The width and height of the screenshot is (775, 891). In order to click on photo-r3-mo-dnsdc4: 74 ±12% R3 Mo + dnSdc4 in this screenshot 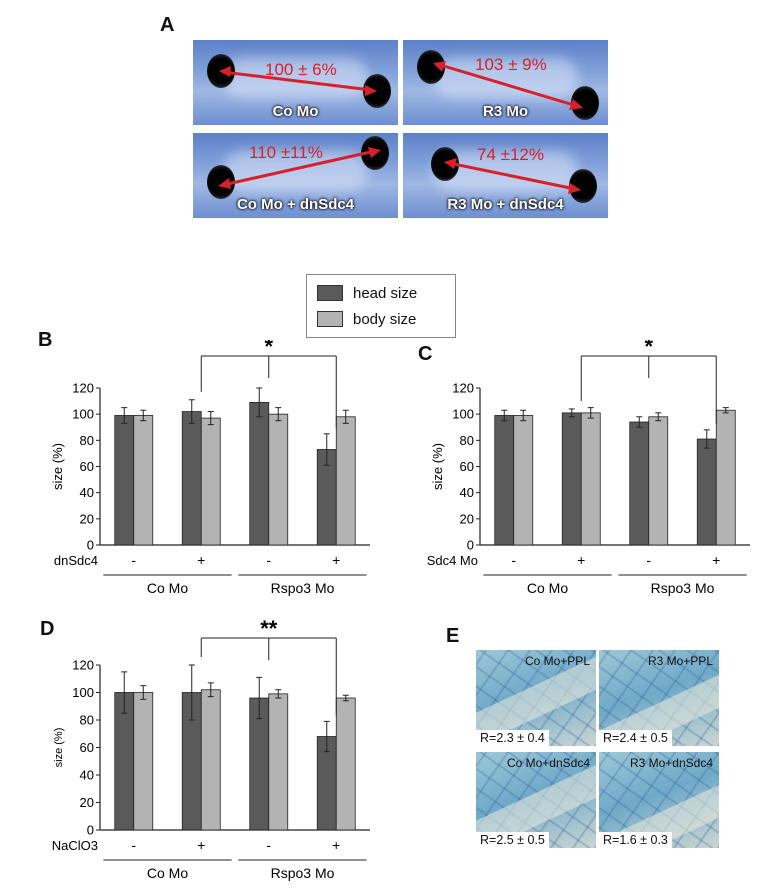, I will do `click(505, 175)`.